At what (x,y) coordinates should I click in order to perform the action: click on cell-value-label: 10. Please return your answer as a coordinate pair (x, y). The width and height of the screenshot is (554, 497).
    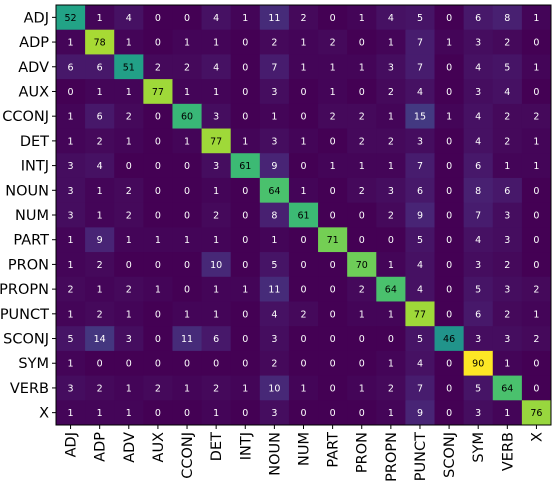
    Looking at the image, I should click on (216, 265).